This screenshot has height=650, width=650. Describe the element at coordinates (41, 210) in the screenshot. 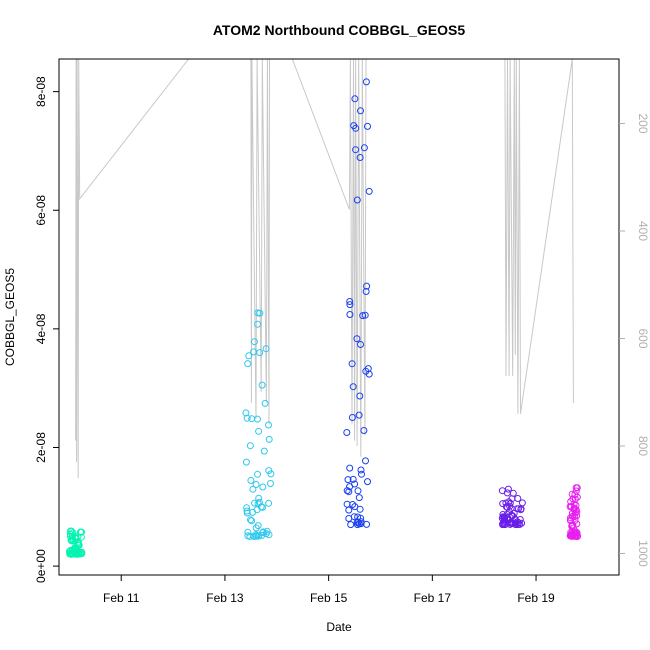

I see `y-tick-label: 6e-08` at that location.